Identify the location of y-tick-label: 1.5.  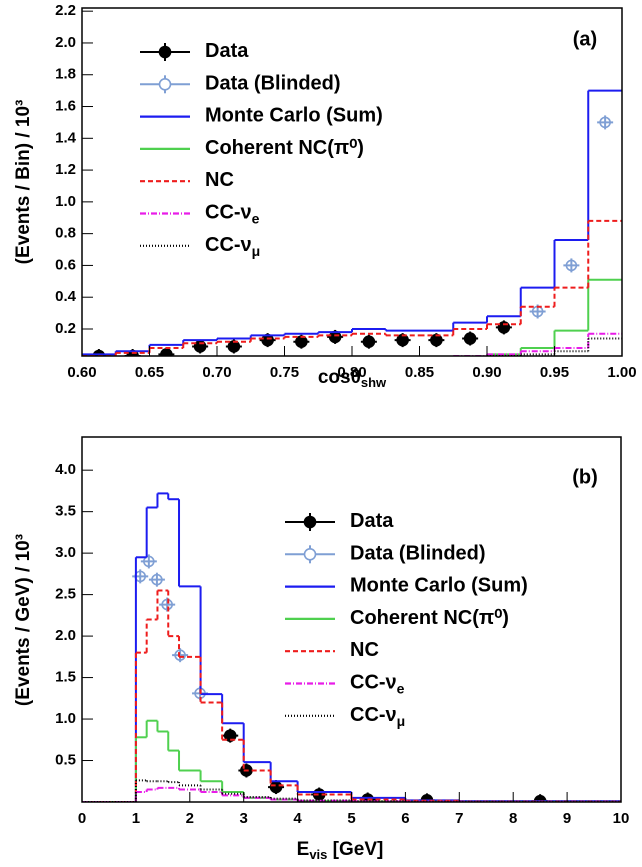
(65, 677).